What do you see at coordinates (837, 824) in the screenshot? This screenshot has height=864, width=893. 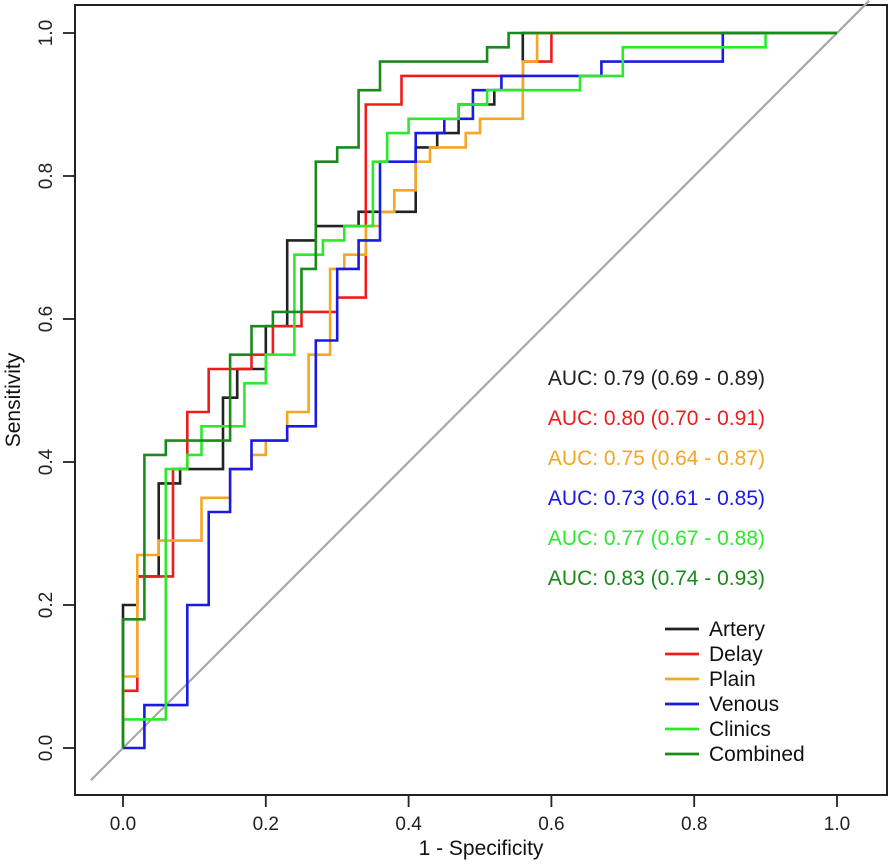 I see `x-tick-label: 1.0` at bounding box center [837, 824].